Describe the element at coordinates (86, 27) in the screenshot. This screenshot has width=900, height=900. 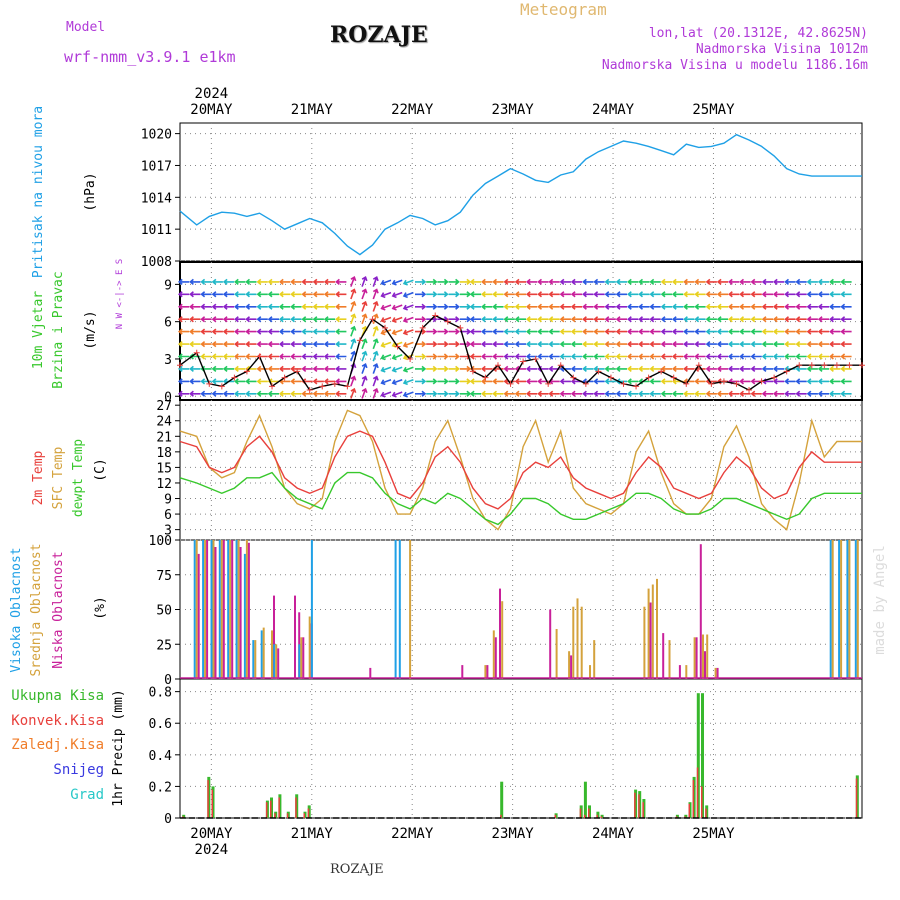
I see `model-label: Model` at that location.